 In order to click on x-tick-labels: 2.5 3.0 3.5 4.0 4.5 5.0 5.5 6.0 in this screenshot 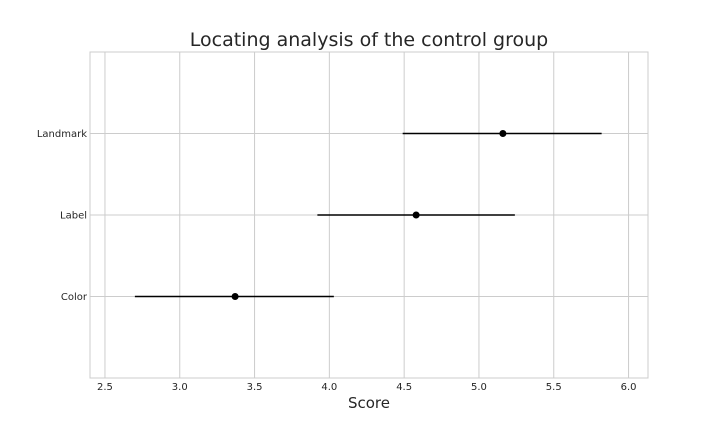, I will do `click(366, 387)`.